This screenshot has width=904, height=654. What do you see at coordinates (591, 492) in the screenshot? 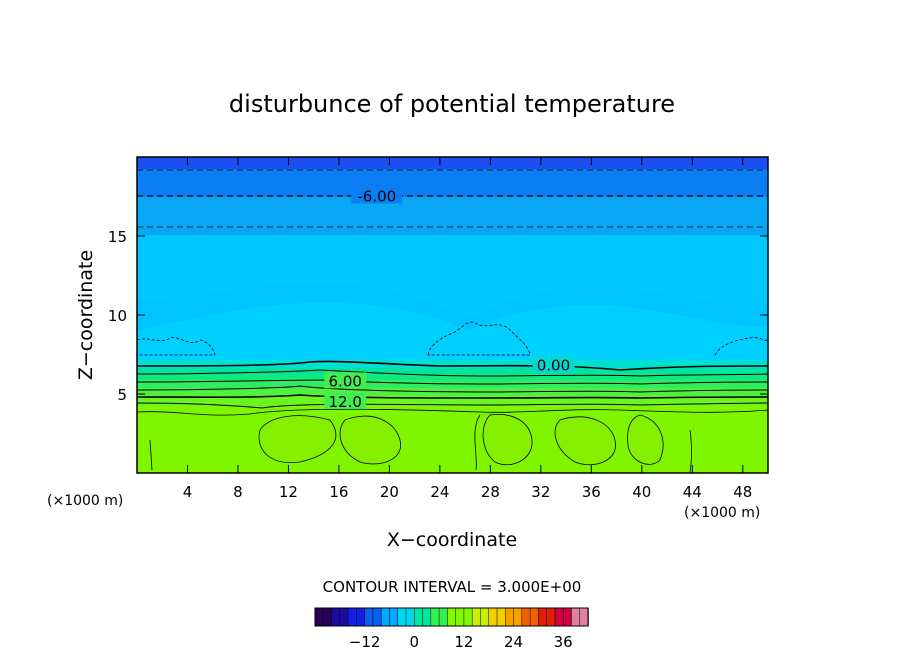
I see `x-tick-label: 36` at bounding box center [591, 492].